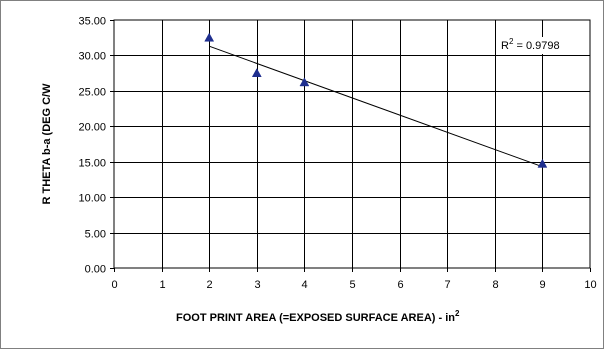  What do you see at coordinates (590, 285) in the screenshot?
I see `x-tick-label: 10` at bounding box center [590, 285].